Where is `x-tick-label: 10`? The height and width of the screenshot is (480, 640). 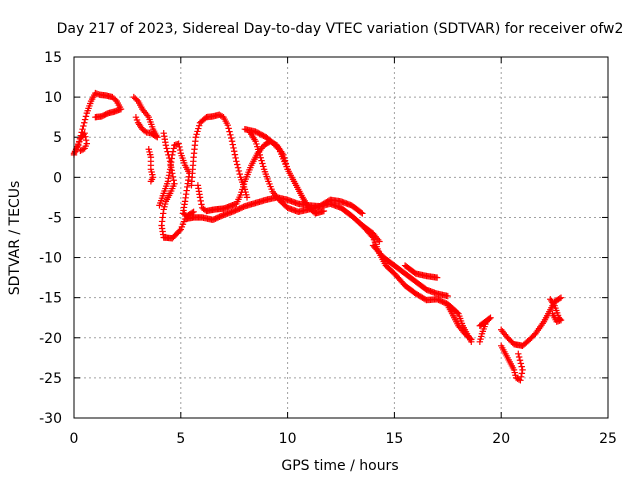 x-tick-label: 10 is located at coordinates (288, 439).